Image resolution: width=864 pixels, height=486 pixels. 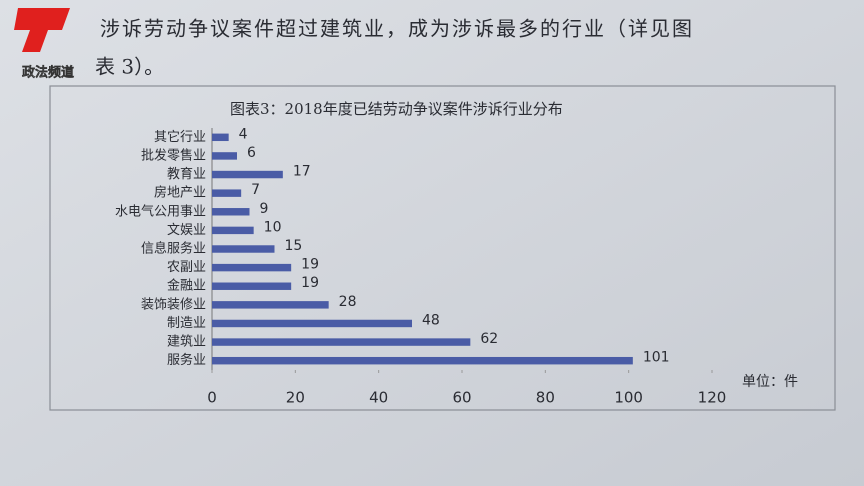 I want to click on y-tick-label: 水电气公用事业, so click(x=160, y=211).